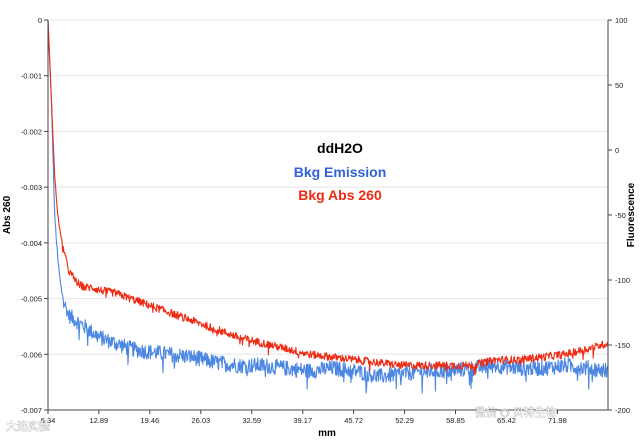  I want to click on left-tick-label: -0.001, so click(31, 76).